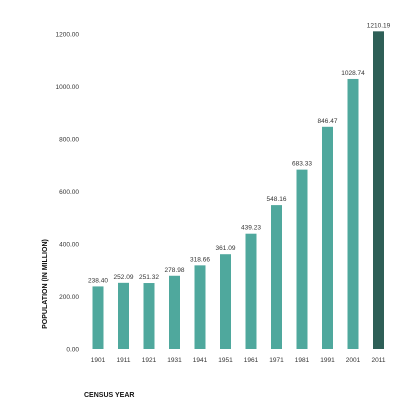  What do you see at coordinates (353, 213) in the screenshot?
I see `bar-2001` at bounding box center [353, 213].